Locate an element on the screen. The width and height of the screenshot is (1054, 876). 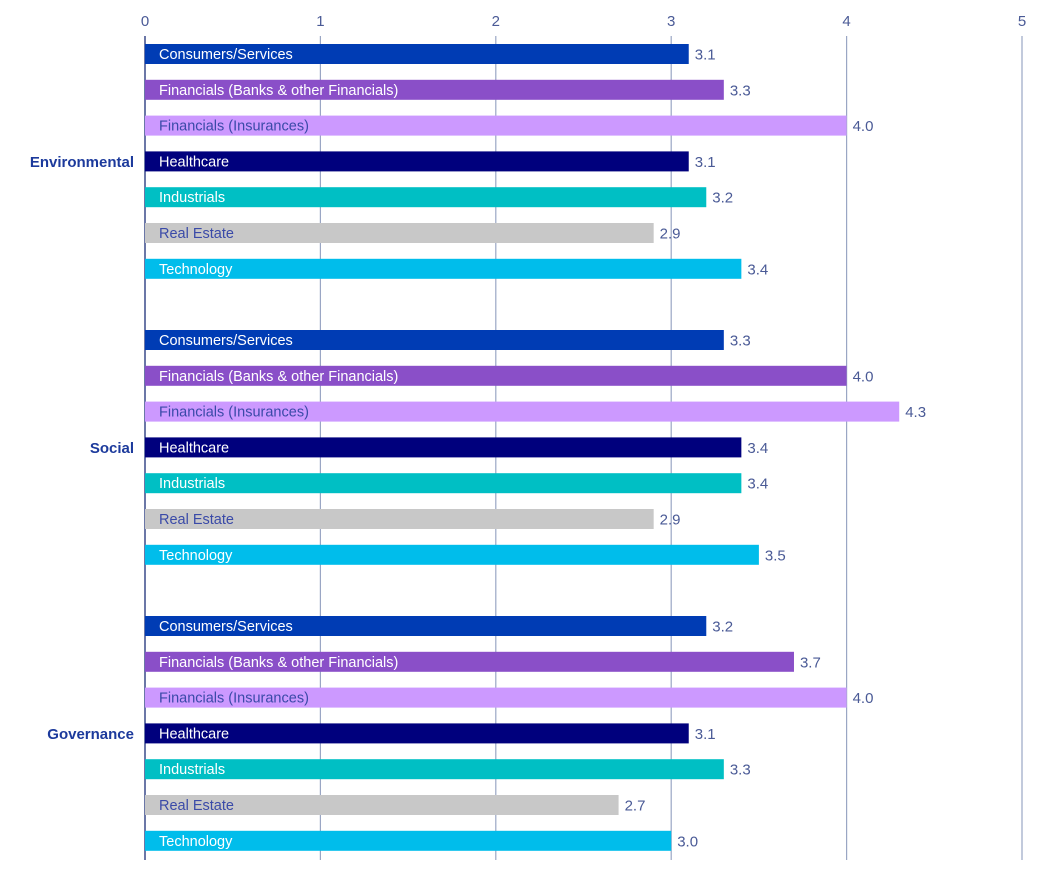
group-label: Environmental is located at coordinates (82, 162).